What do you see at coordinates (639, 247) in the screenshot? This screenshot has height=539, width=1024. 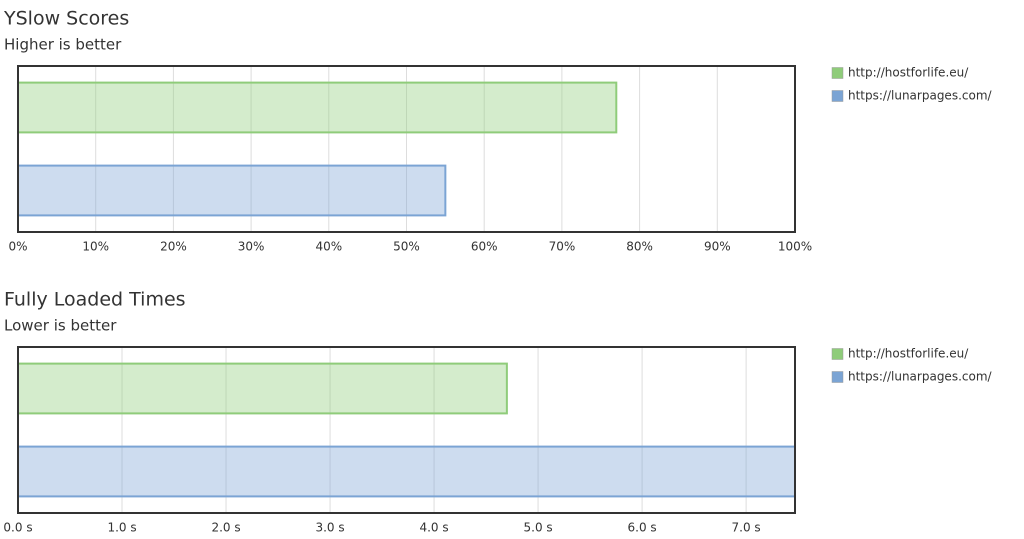 I see `x-tick-label: 80%` at bounding box center [639, 247].